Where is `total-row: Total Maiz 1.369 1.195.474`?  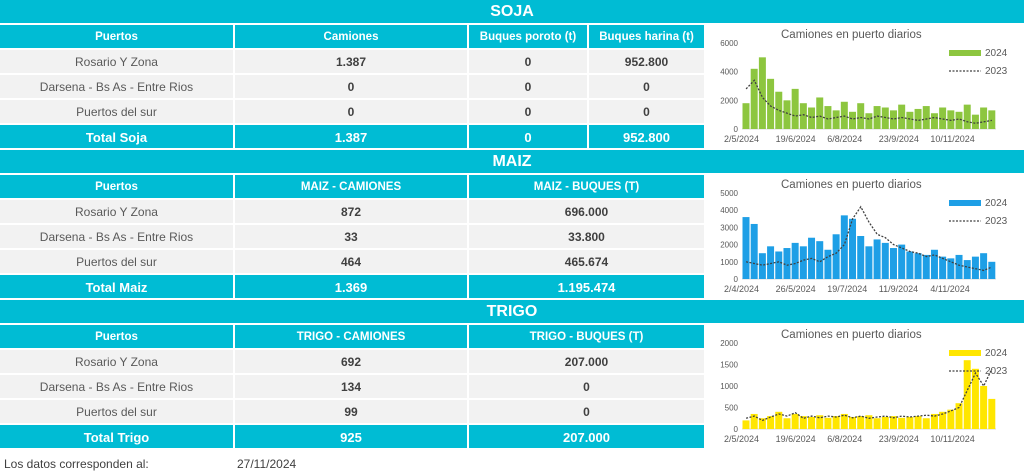
total-row: Total Maiz 1.369 1.195.474 is located at coordinates (353, 287).